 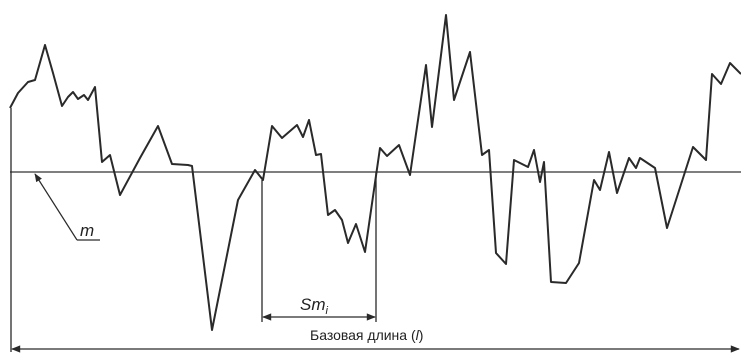 I want to click on m-label: m, so click(x=87, y=230).